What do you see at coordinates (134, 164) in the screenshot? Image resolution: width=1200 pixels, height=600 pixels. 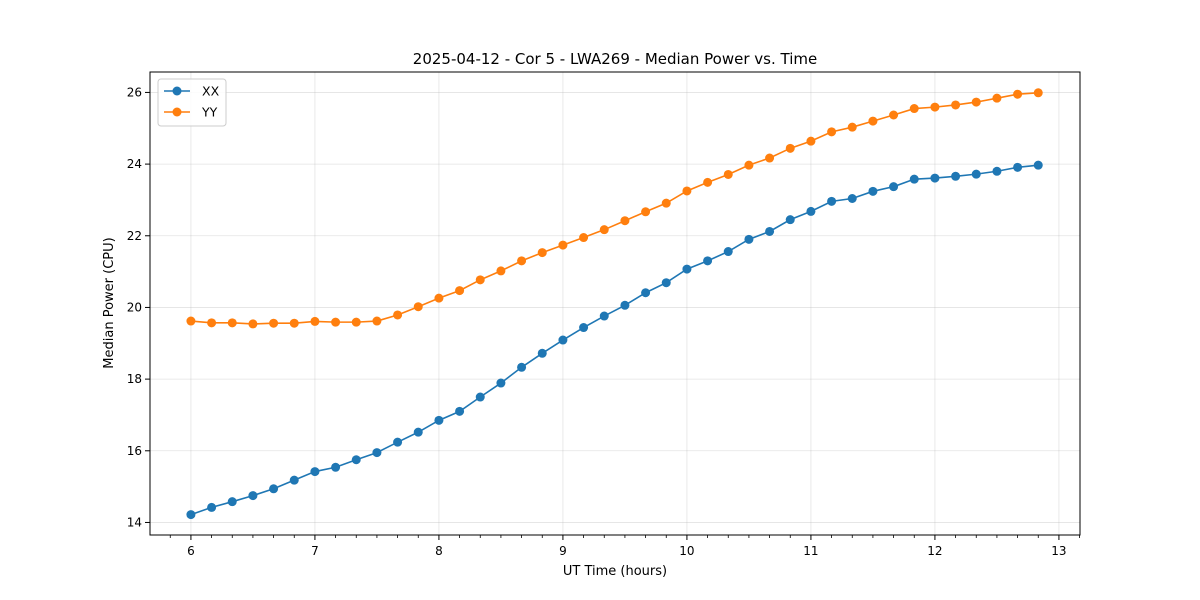 I see `y-tick-label: 24` at bounding box center [134, 164].